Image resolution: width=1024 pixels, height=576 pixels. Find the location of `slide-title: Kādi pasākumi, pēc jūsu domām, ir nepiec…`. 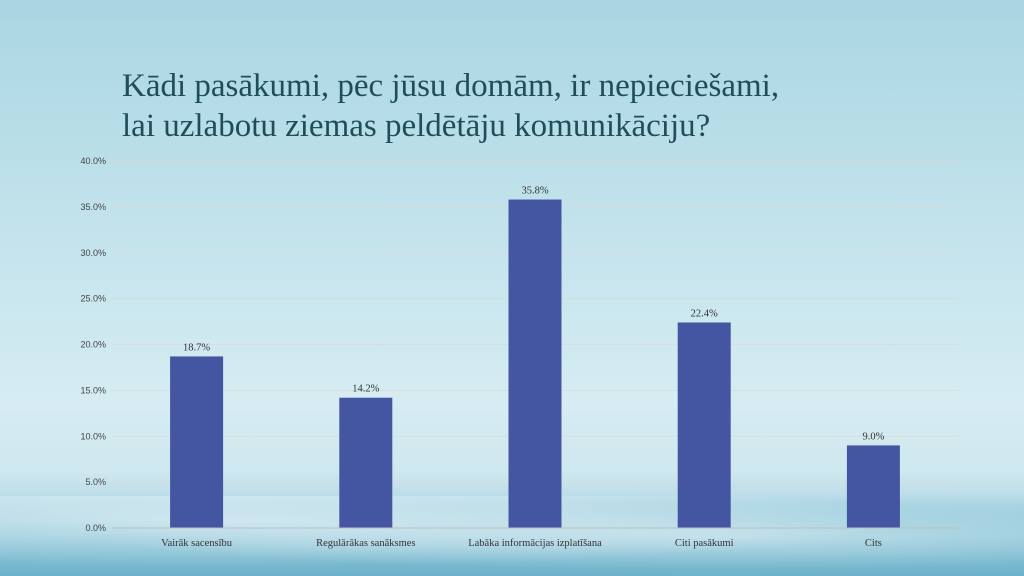

slide-title: Kādi pasākumi, pēc jūsu domām, ir nepiec… is located at coordinates (451, 106).